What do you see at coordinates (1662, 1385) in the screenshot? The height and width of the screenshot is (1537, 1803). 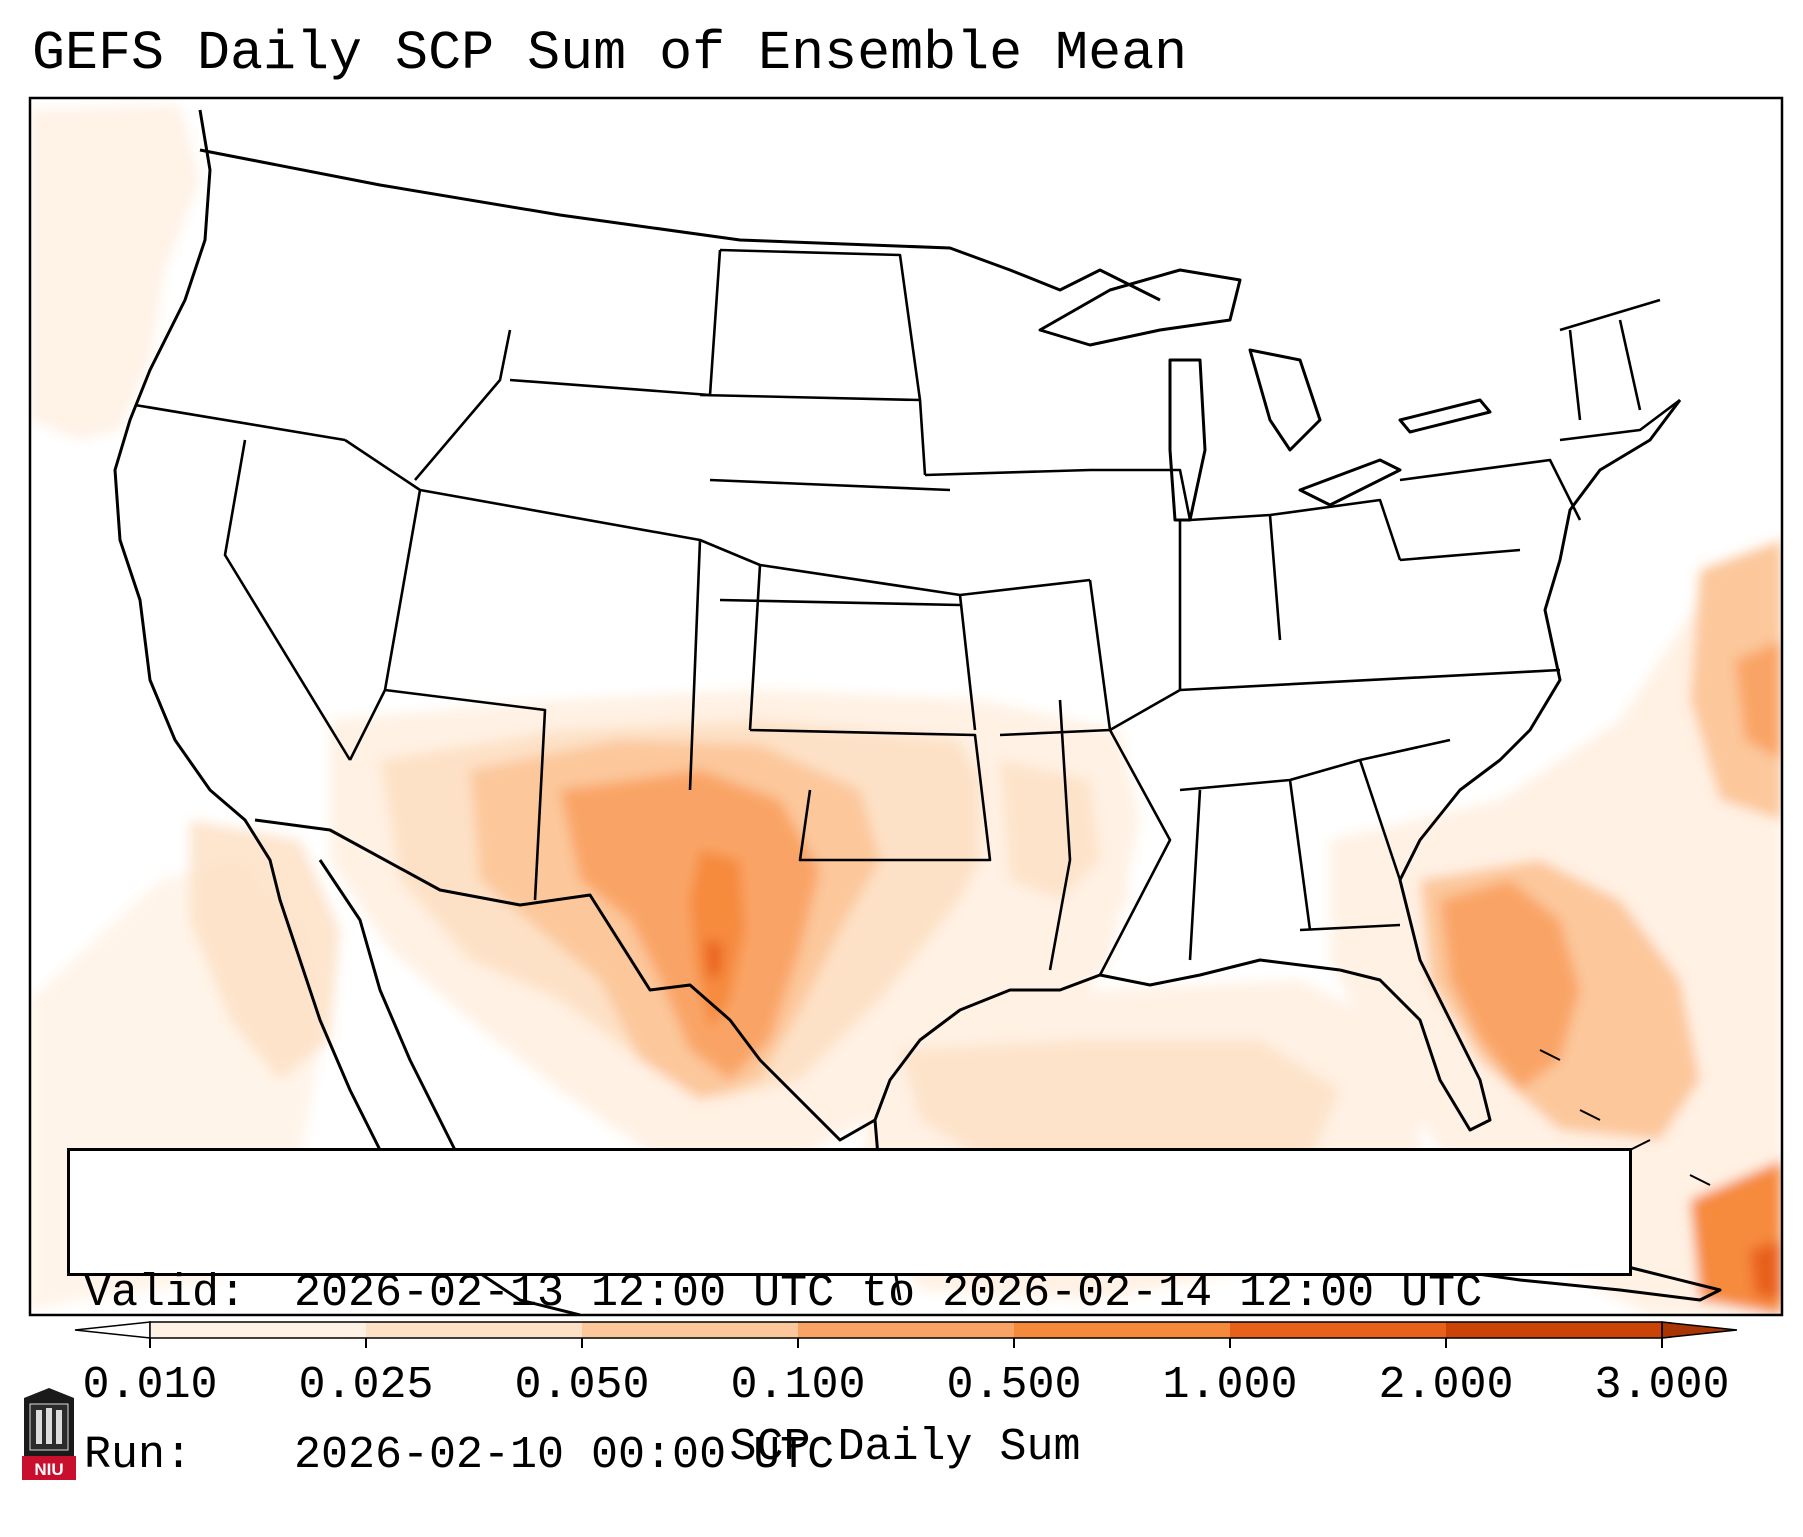 I see `colorbar-tick-label: 3.000` at bounding box center [1662, 1385].